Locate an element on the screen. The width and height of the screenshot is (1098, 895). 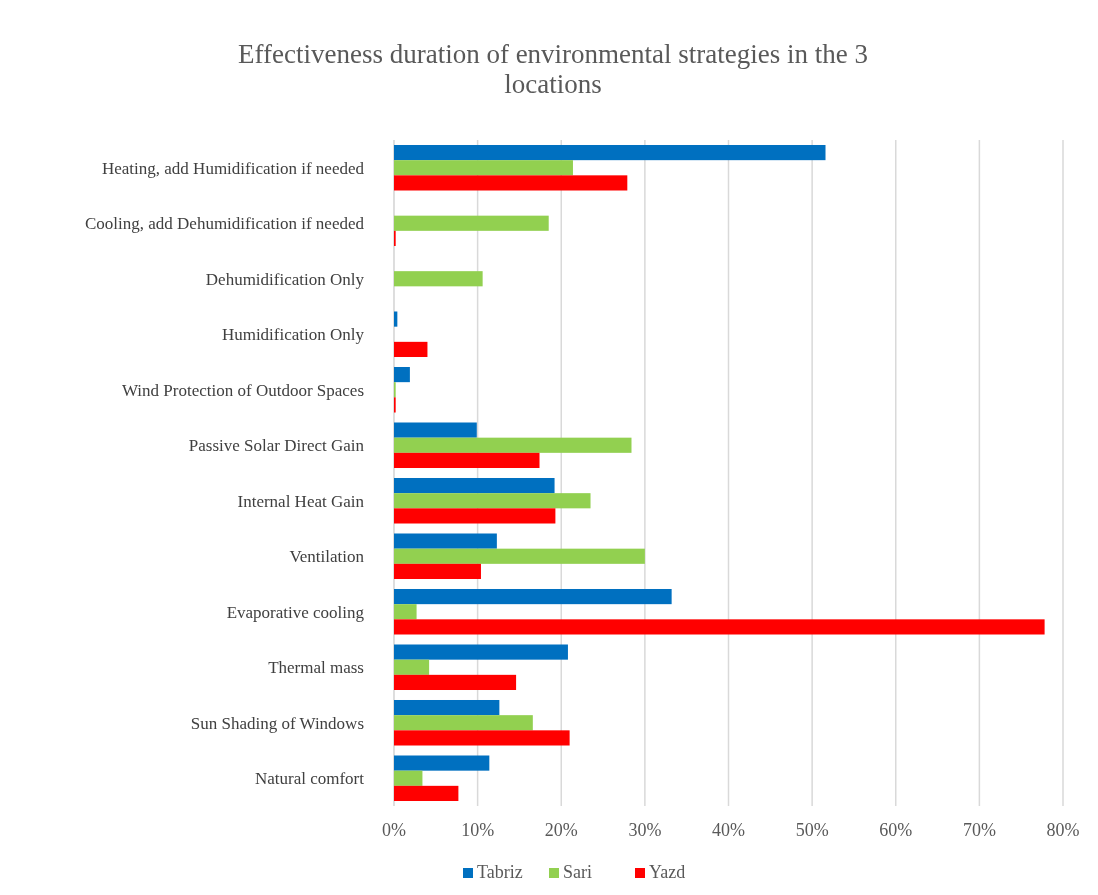
y-tick-label: Dehumidification Only is located at coordinates (285, 279).